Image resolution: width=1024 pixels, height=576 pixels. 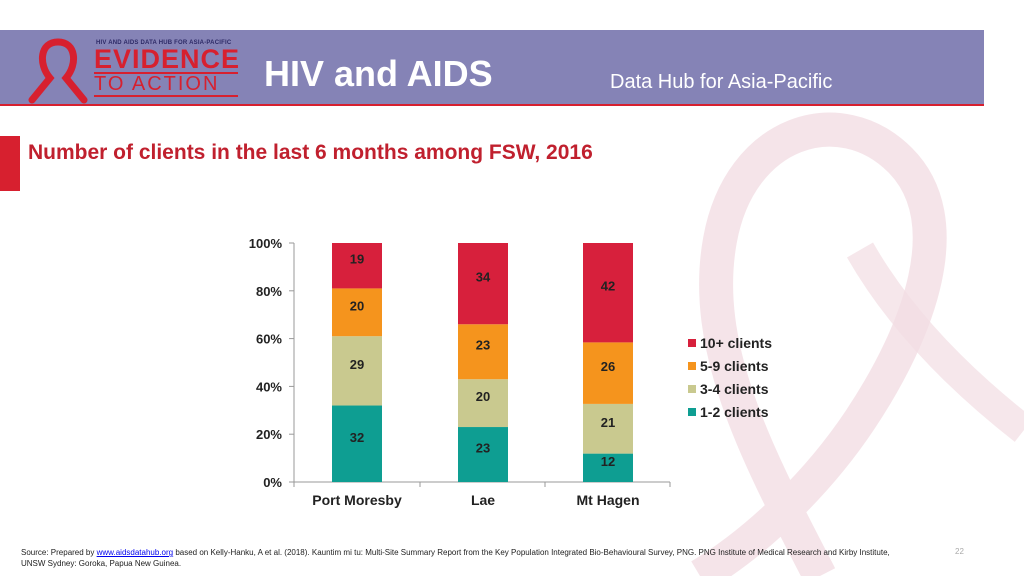 I want to click on data-label: 26, so click(x=608, y=366).